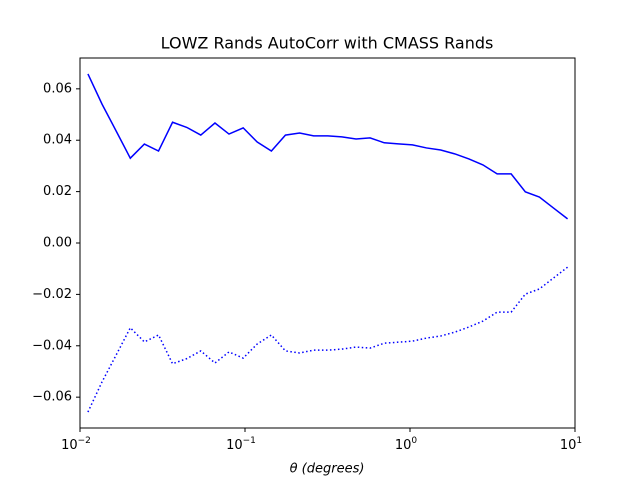 The image size is (640, 480). I want to click on chart-title: LOWZ Rands AutoCorr with CMASS Rands, so click(327, 43).